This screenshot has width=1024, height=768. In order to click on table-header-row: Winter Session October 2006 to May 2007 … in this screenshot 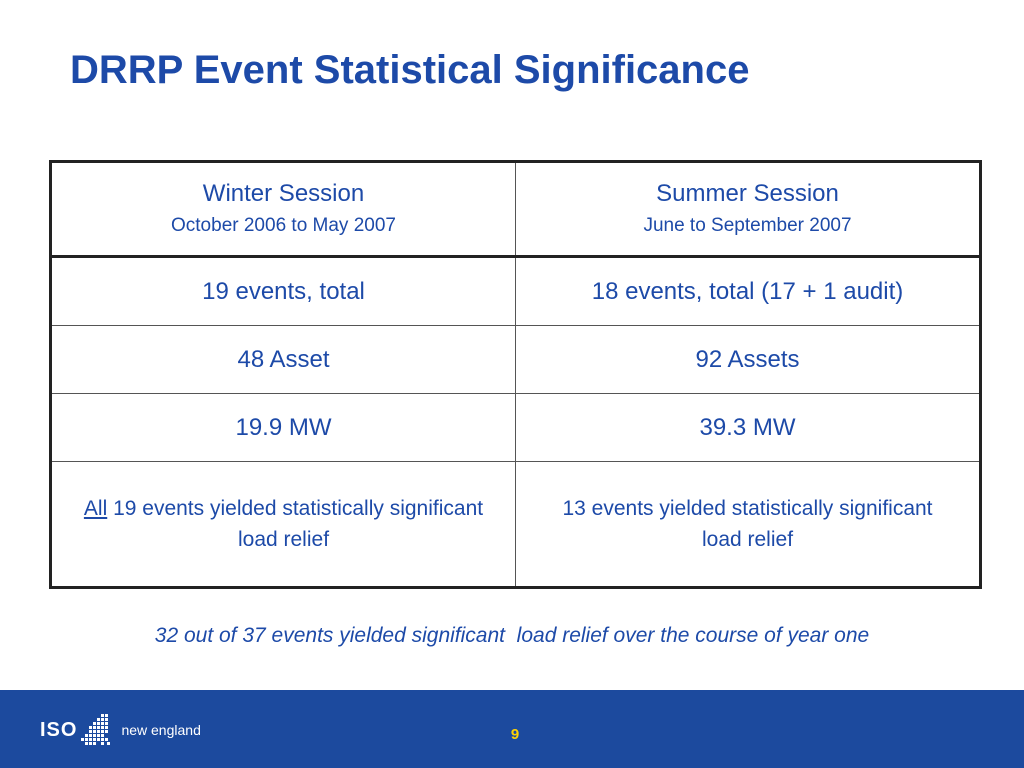, I will do `click(515, 209)`.